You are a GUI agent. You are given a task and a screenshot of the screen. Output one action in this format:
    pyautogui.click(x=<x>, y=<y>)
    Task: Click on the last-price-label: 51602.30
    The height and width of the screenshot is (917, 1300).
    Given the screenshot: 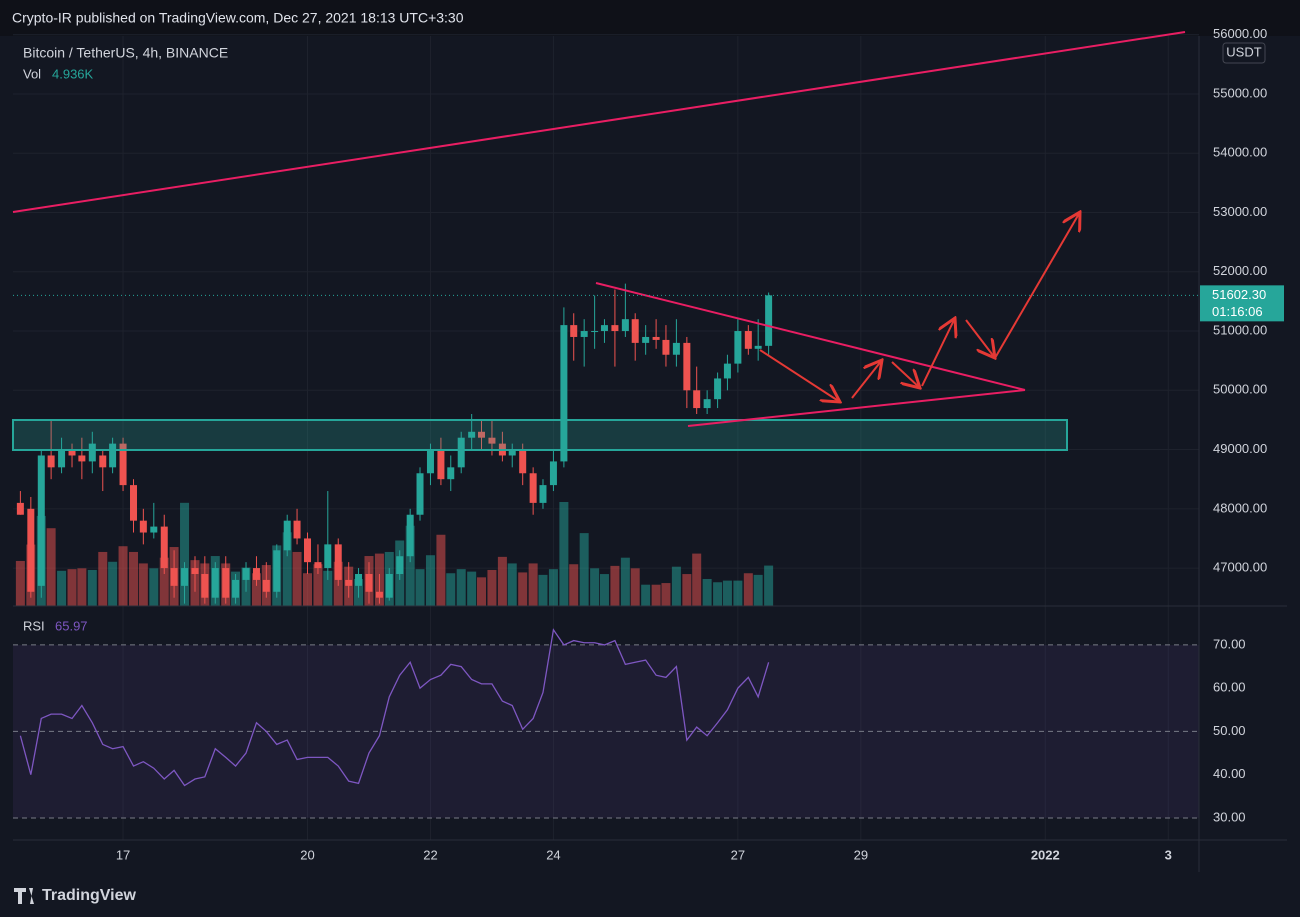 What is the action you would take?
    pyautogui.click(x=1239, y=294)
    